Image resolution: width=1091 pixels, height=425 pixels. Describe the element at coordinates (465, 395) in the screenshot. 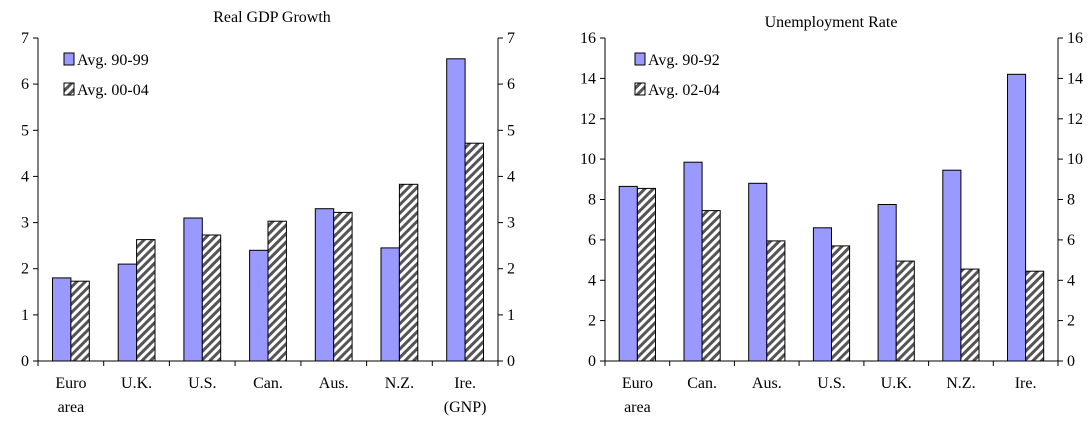

I see `gdp-category-label-7: Ire. (GNP)` at that location.